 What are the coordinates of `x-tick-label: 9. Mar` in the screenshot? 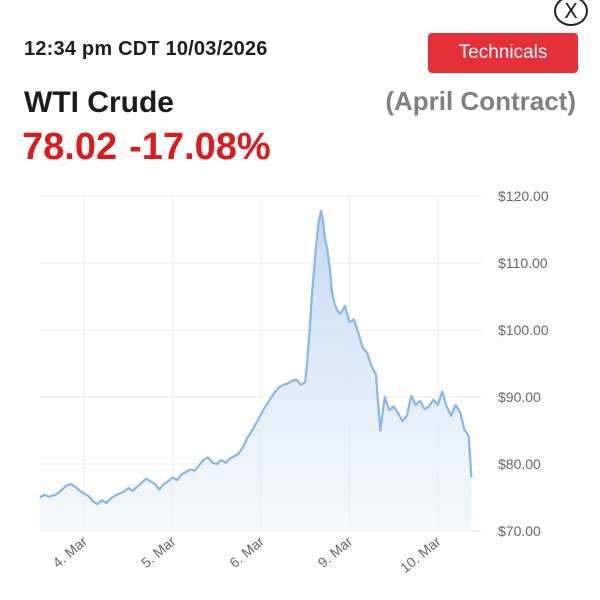 It's located at (335, 552).